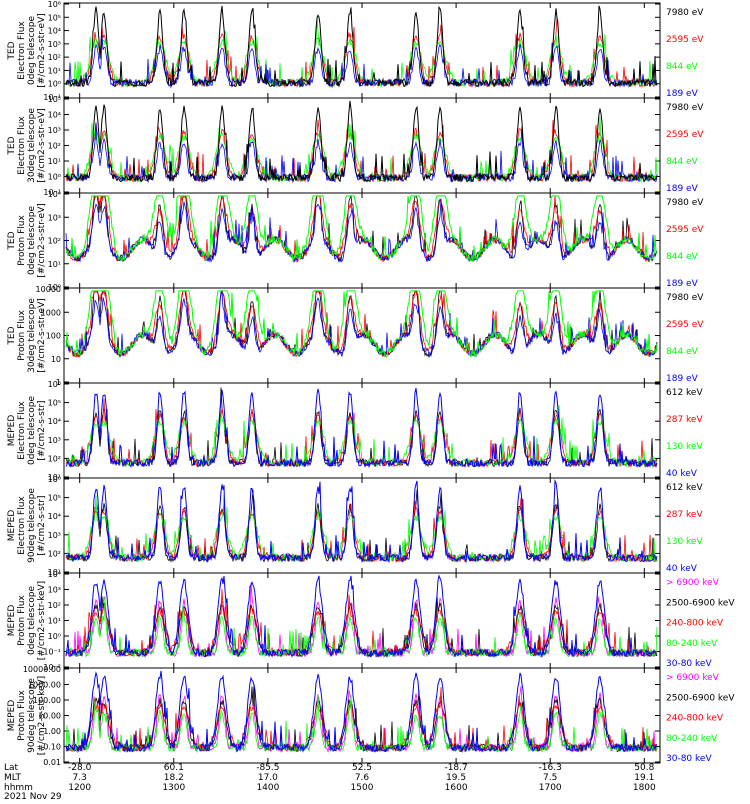 Image resolution: width=750 pixels, height=804 pixels. Describe the element at coordinates (550, 768) in the screenshot. I see `x-tick-label-lat: -16.3` at that location.